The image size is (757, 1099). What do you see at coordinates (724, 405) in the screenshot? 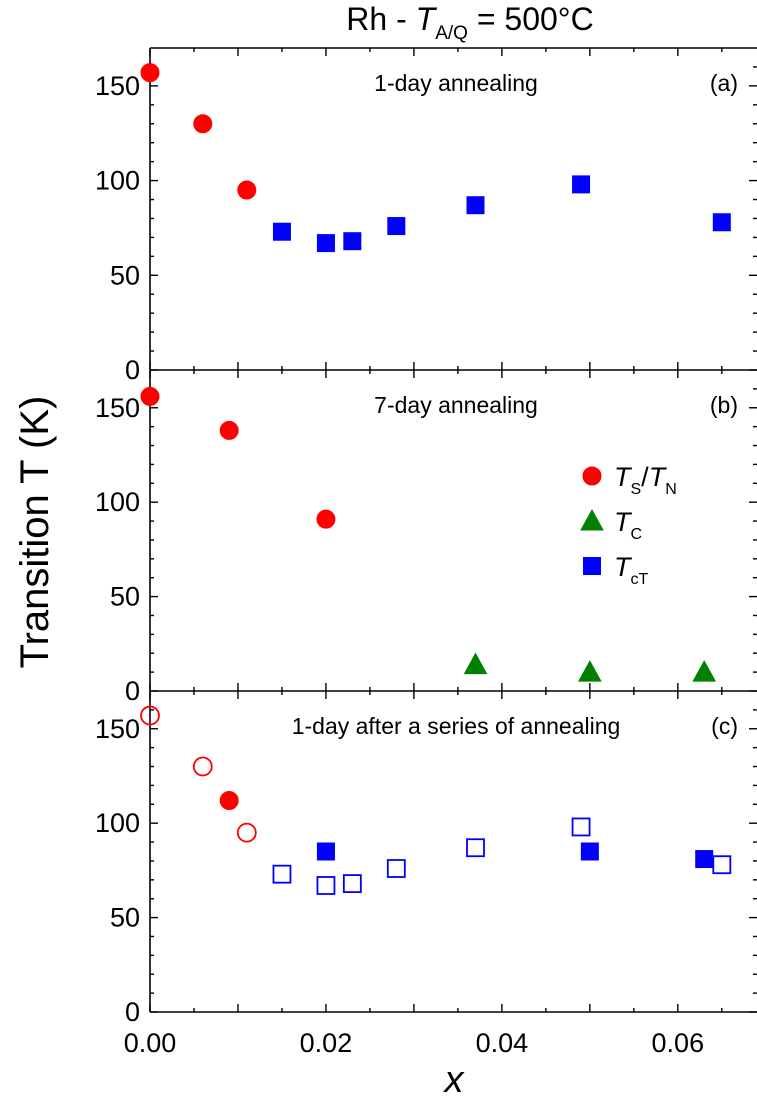
I see `panel-label: (b)` at bounding box center [724, 405].